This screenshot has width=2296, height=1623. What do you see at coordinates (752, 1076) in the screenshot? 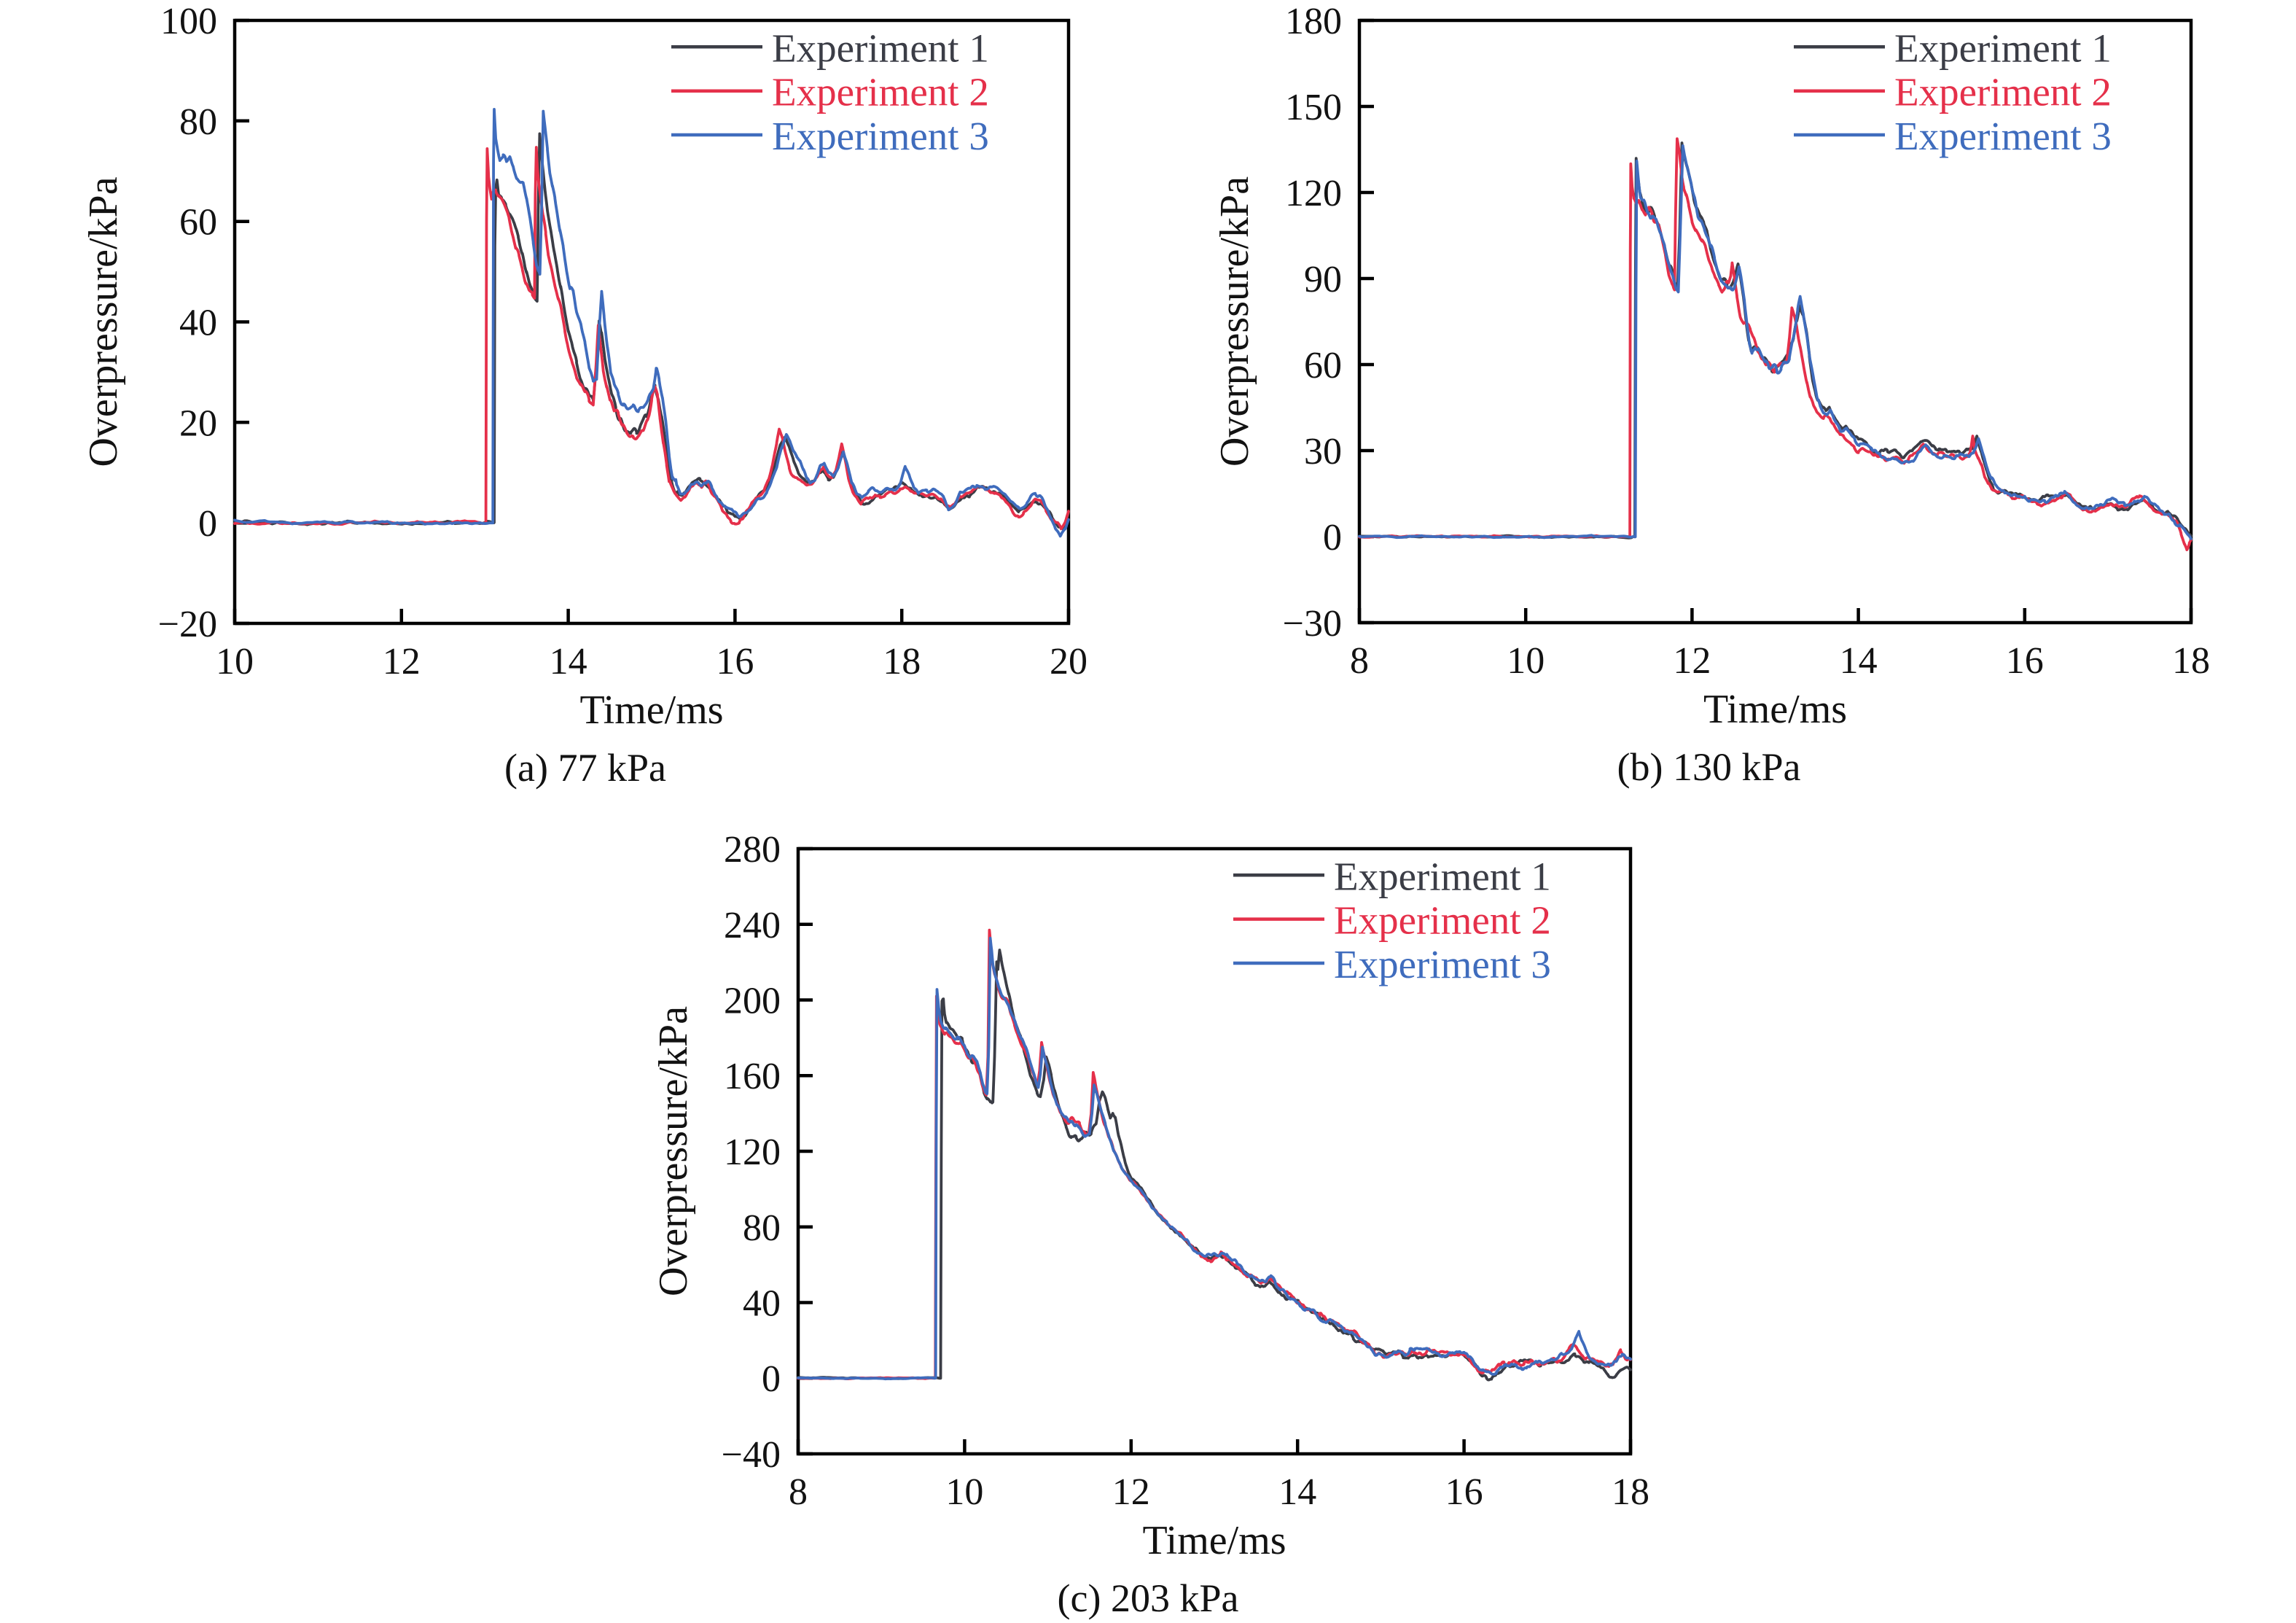
I see `svg-text: 160` at bounding box center [752, 1076].